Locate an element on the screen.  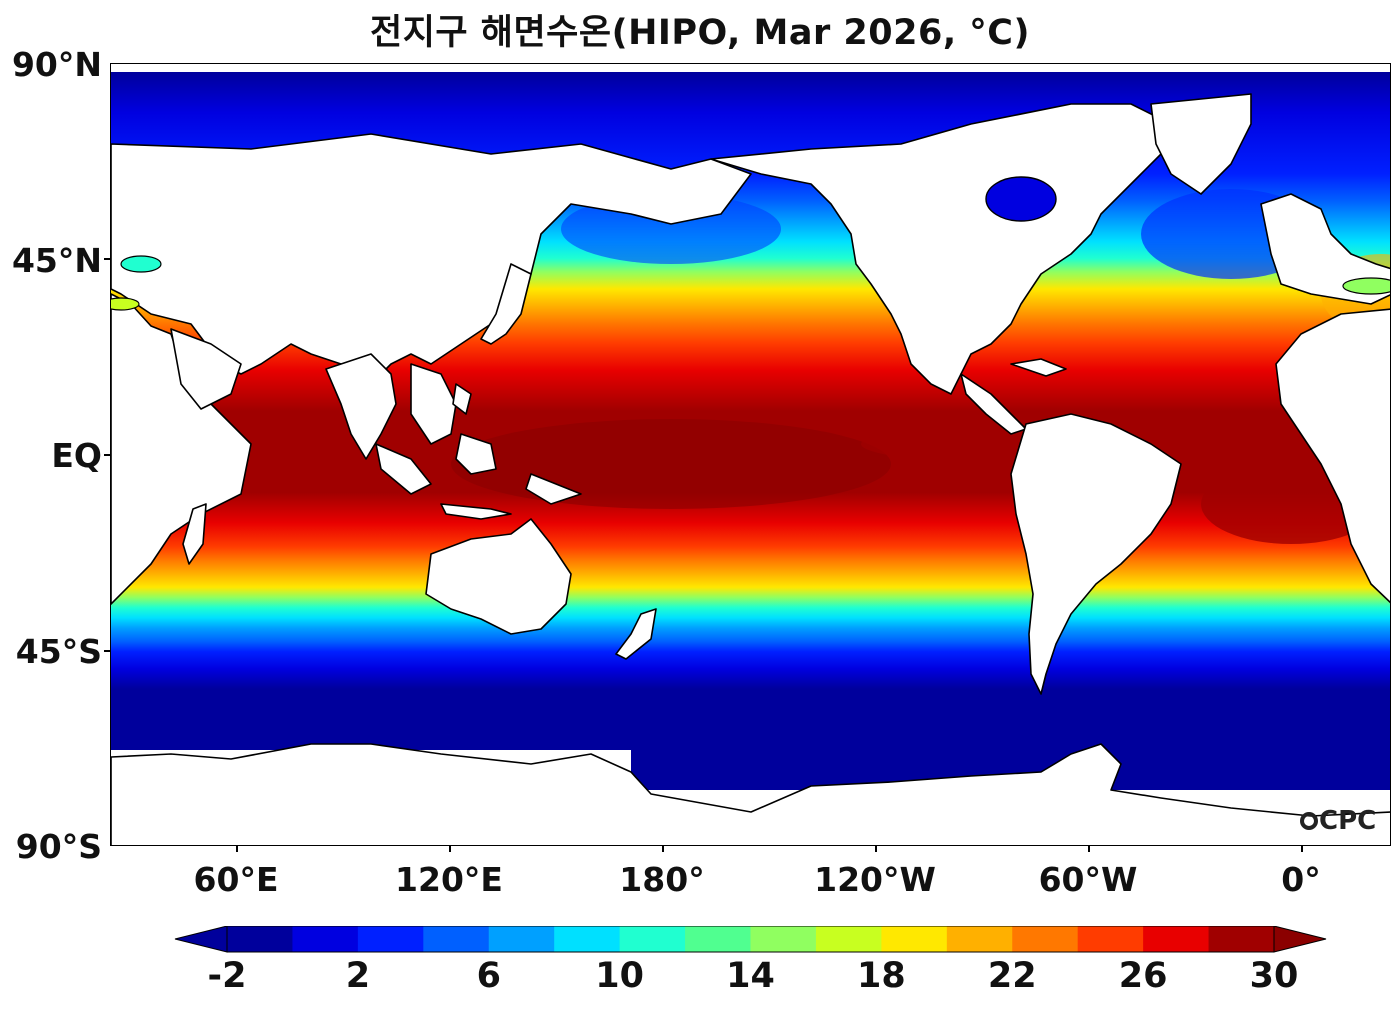
colorbar is located at coordinates (750, 939).